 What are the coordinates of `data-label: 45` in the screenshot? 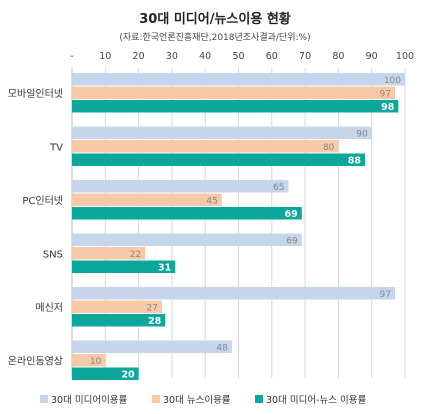 It's located at (211, 201).